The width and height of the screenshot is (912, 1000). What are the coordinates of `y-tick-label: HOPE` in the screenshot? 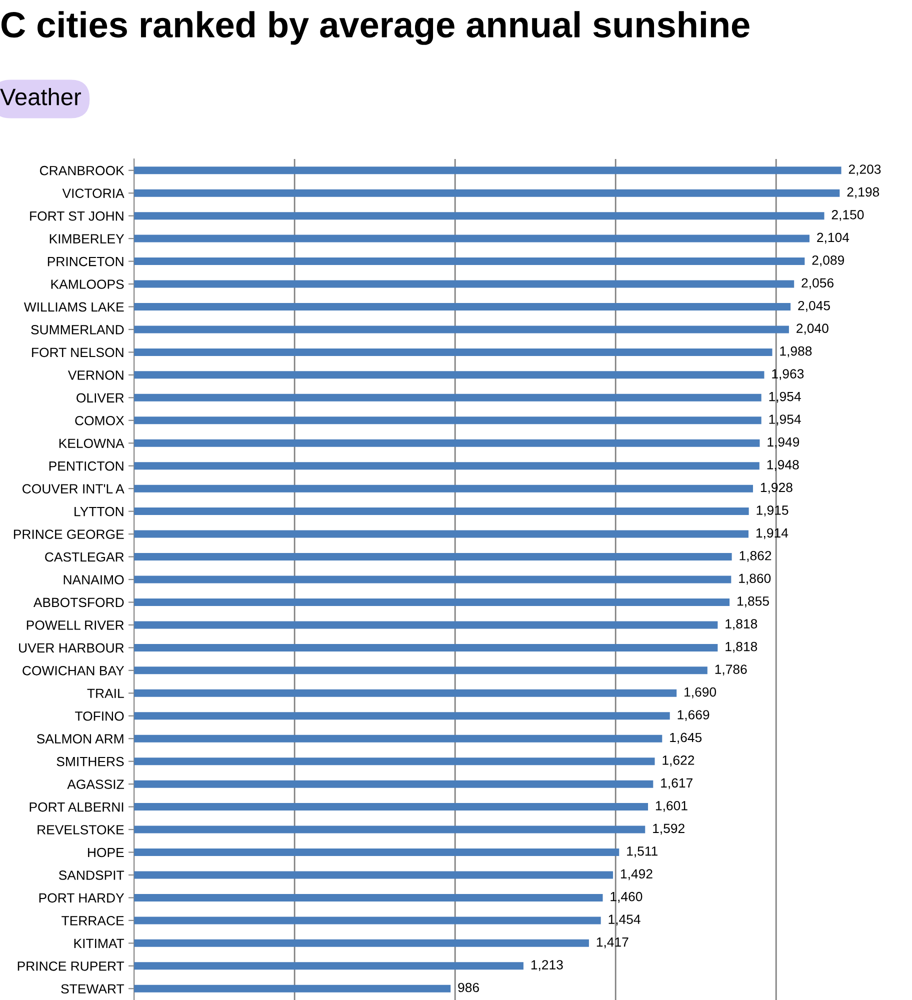 It's located at (106, 853).